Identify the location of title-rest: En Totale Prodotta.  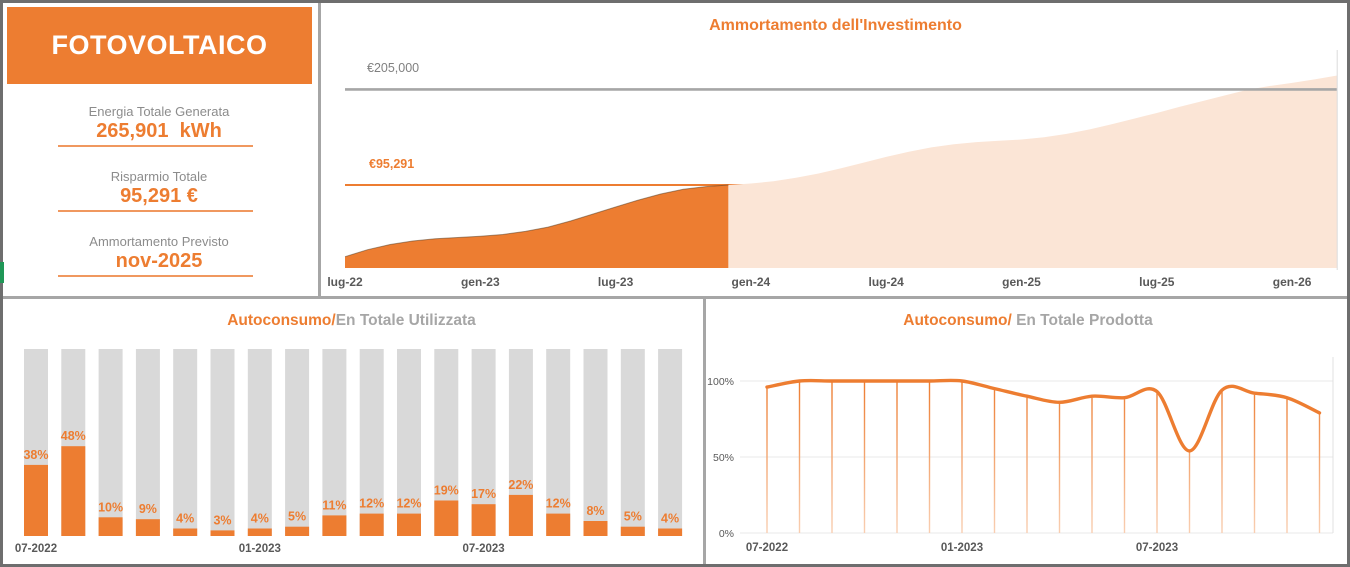
(1082, 320).